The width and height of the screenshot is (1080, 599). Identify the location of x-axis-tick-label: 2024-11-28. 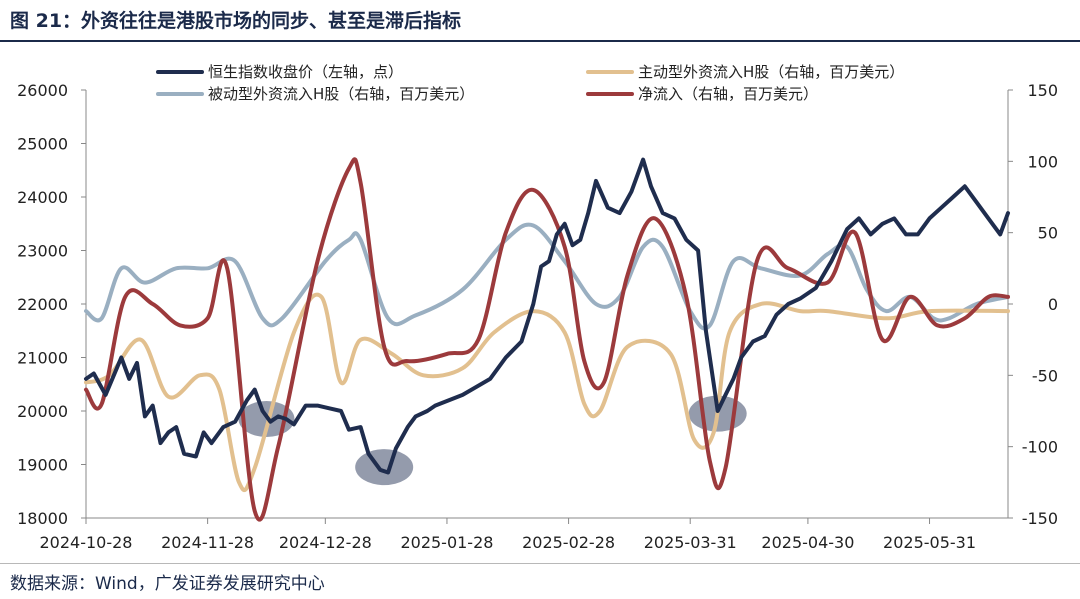
(207, 542).